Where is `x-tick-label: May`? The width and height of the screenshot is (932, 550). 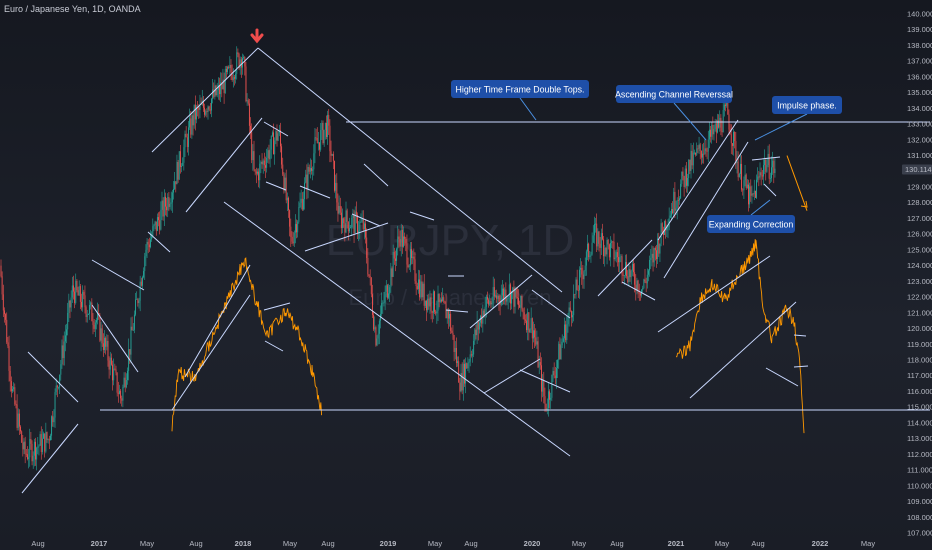 x-tick-label: May is located at coordinates (435, 543).